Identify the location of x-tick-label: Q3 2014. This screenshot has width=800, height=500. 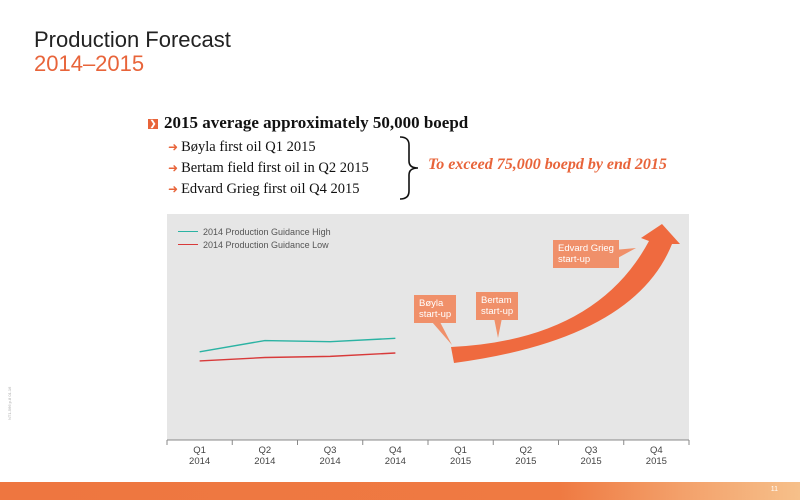
(330, 456).